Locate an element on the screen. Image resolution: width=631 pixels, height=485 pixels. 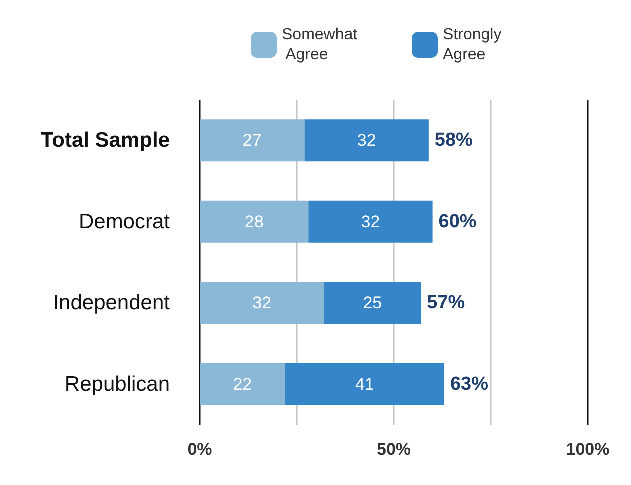
legend-label: Somewhat Agree is located at coordinates (320, 45).